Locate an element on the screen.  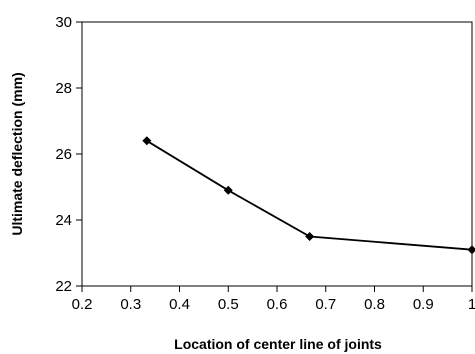
y-tick-label: 24 is located at coordinates (63, 220).